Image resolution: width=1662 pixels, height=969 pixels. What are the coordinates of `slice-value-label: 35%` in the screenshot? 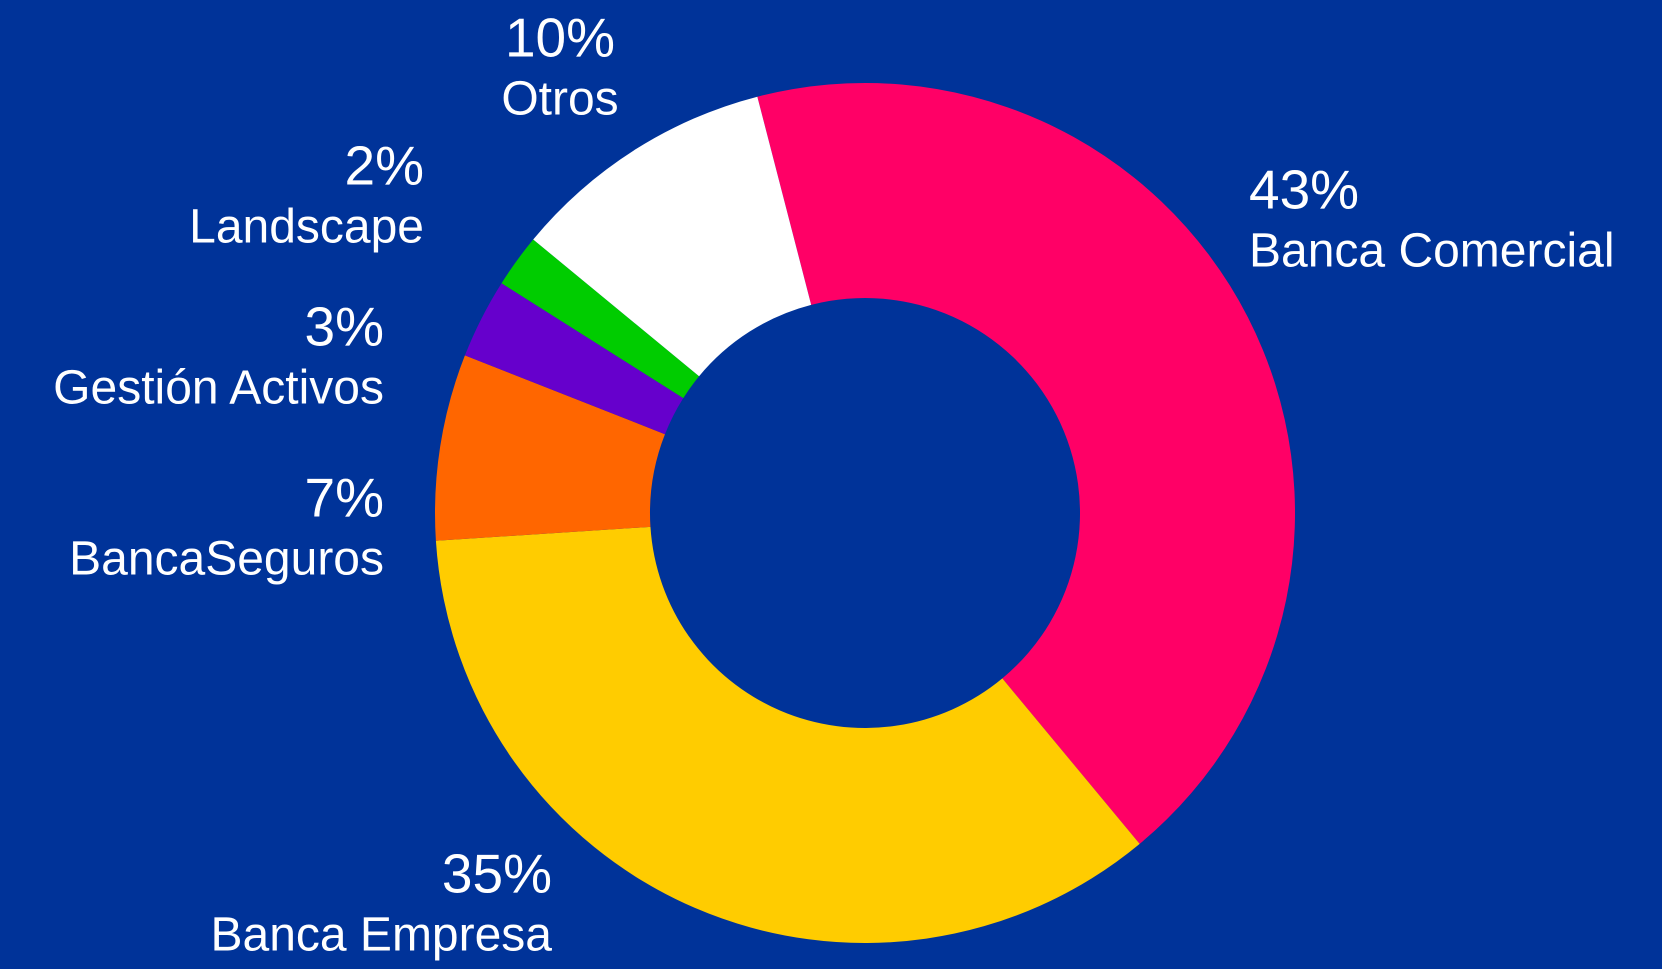 It's located at (497, 874).